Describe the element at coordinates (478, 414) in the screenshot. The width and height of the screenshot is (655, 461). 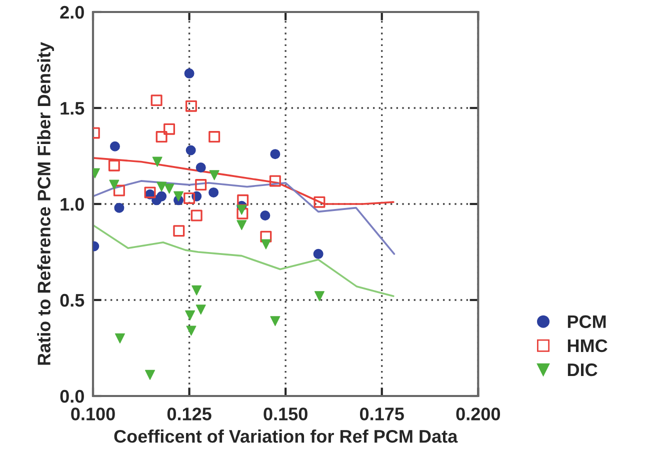
I see `x-tick-label: 0.200` at that location.